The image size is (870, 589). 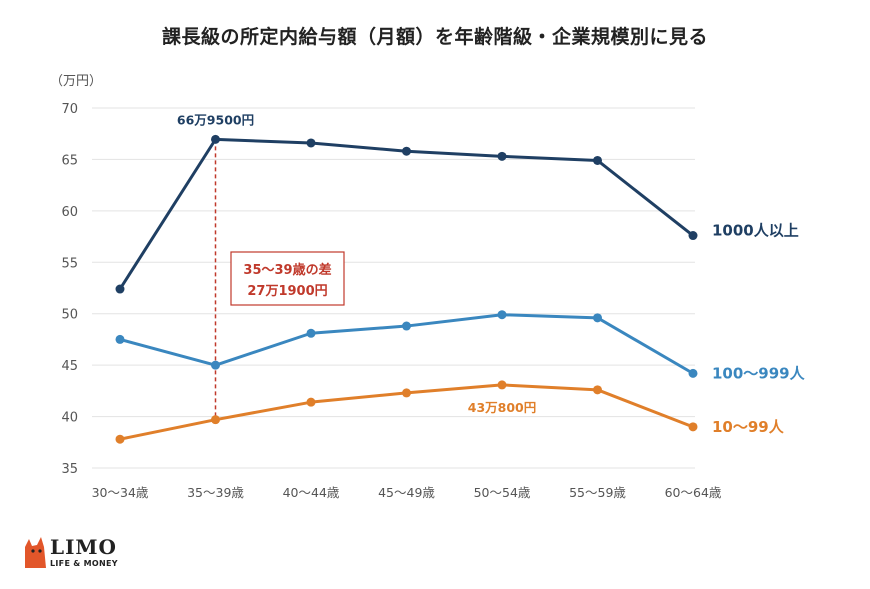 I want to click on small-peak-data-label: 43万800円, so click(x=502, y=407).